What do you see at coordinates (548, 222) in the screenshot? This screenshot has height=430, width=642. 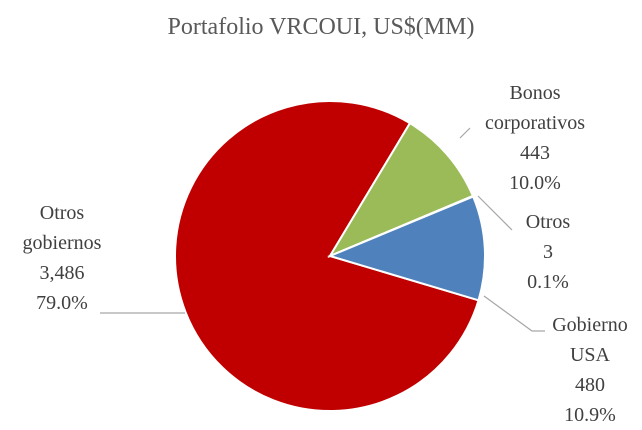 I see `category-label: Otros` at bounding box center [548, 222].